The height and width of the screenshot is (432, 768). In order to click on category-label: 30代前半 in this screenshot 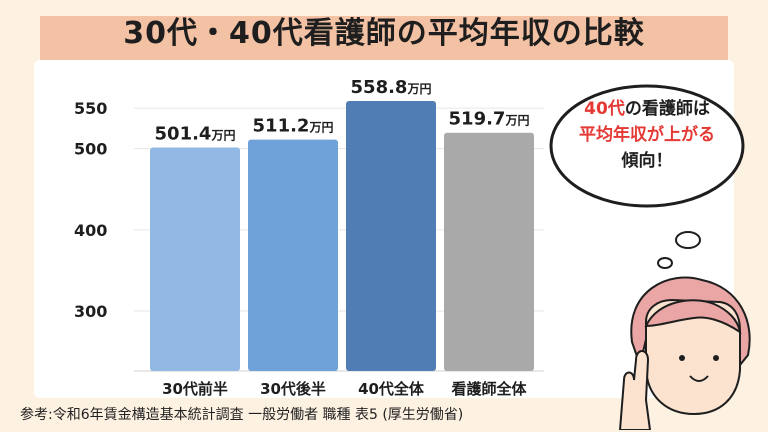, I will do `click(195, 389)`.